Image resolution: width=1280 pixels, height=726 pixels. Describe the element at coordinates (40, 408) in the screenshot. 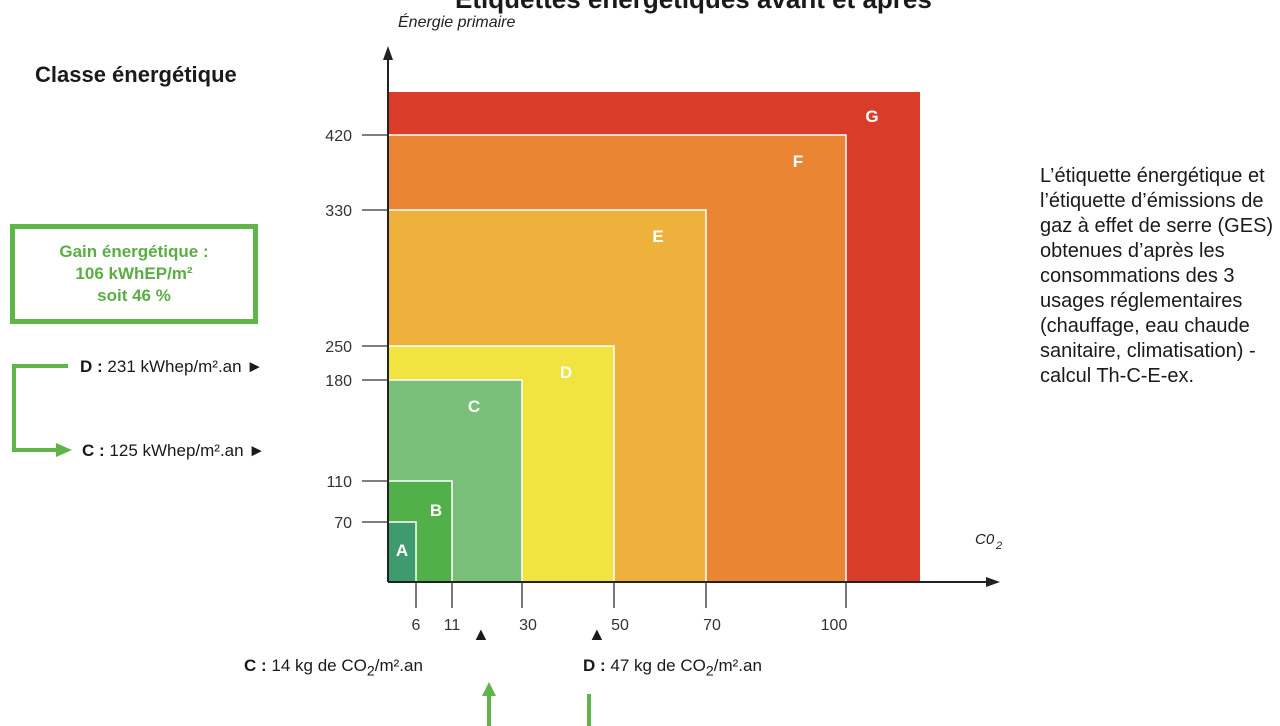

I see `energy-transition-arrow` at that location.